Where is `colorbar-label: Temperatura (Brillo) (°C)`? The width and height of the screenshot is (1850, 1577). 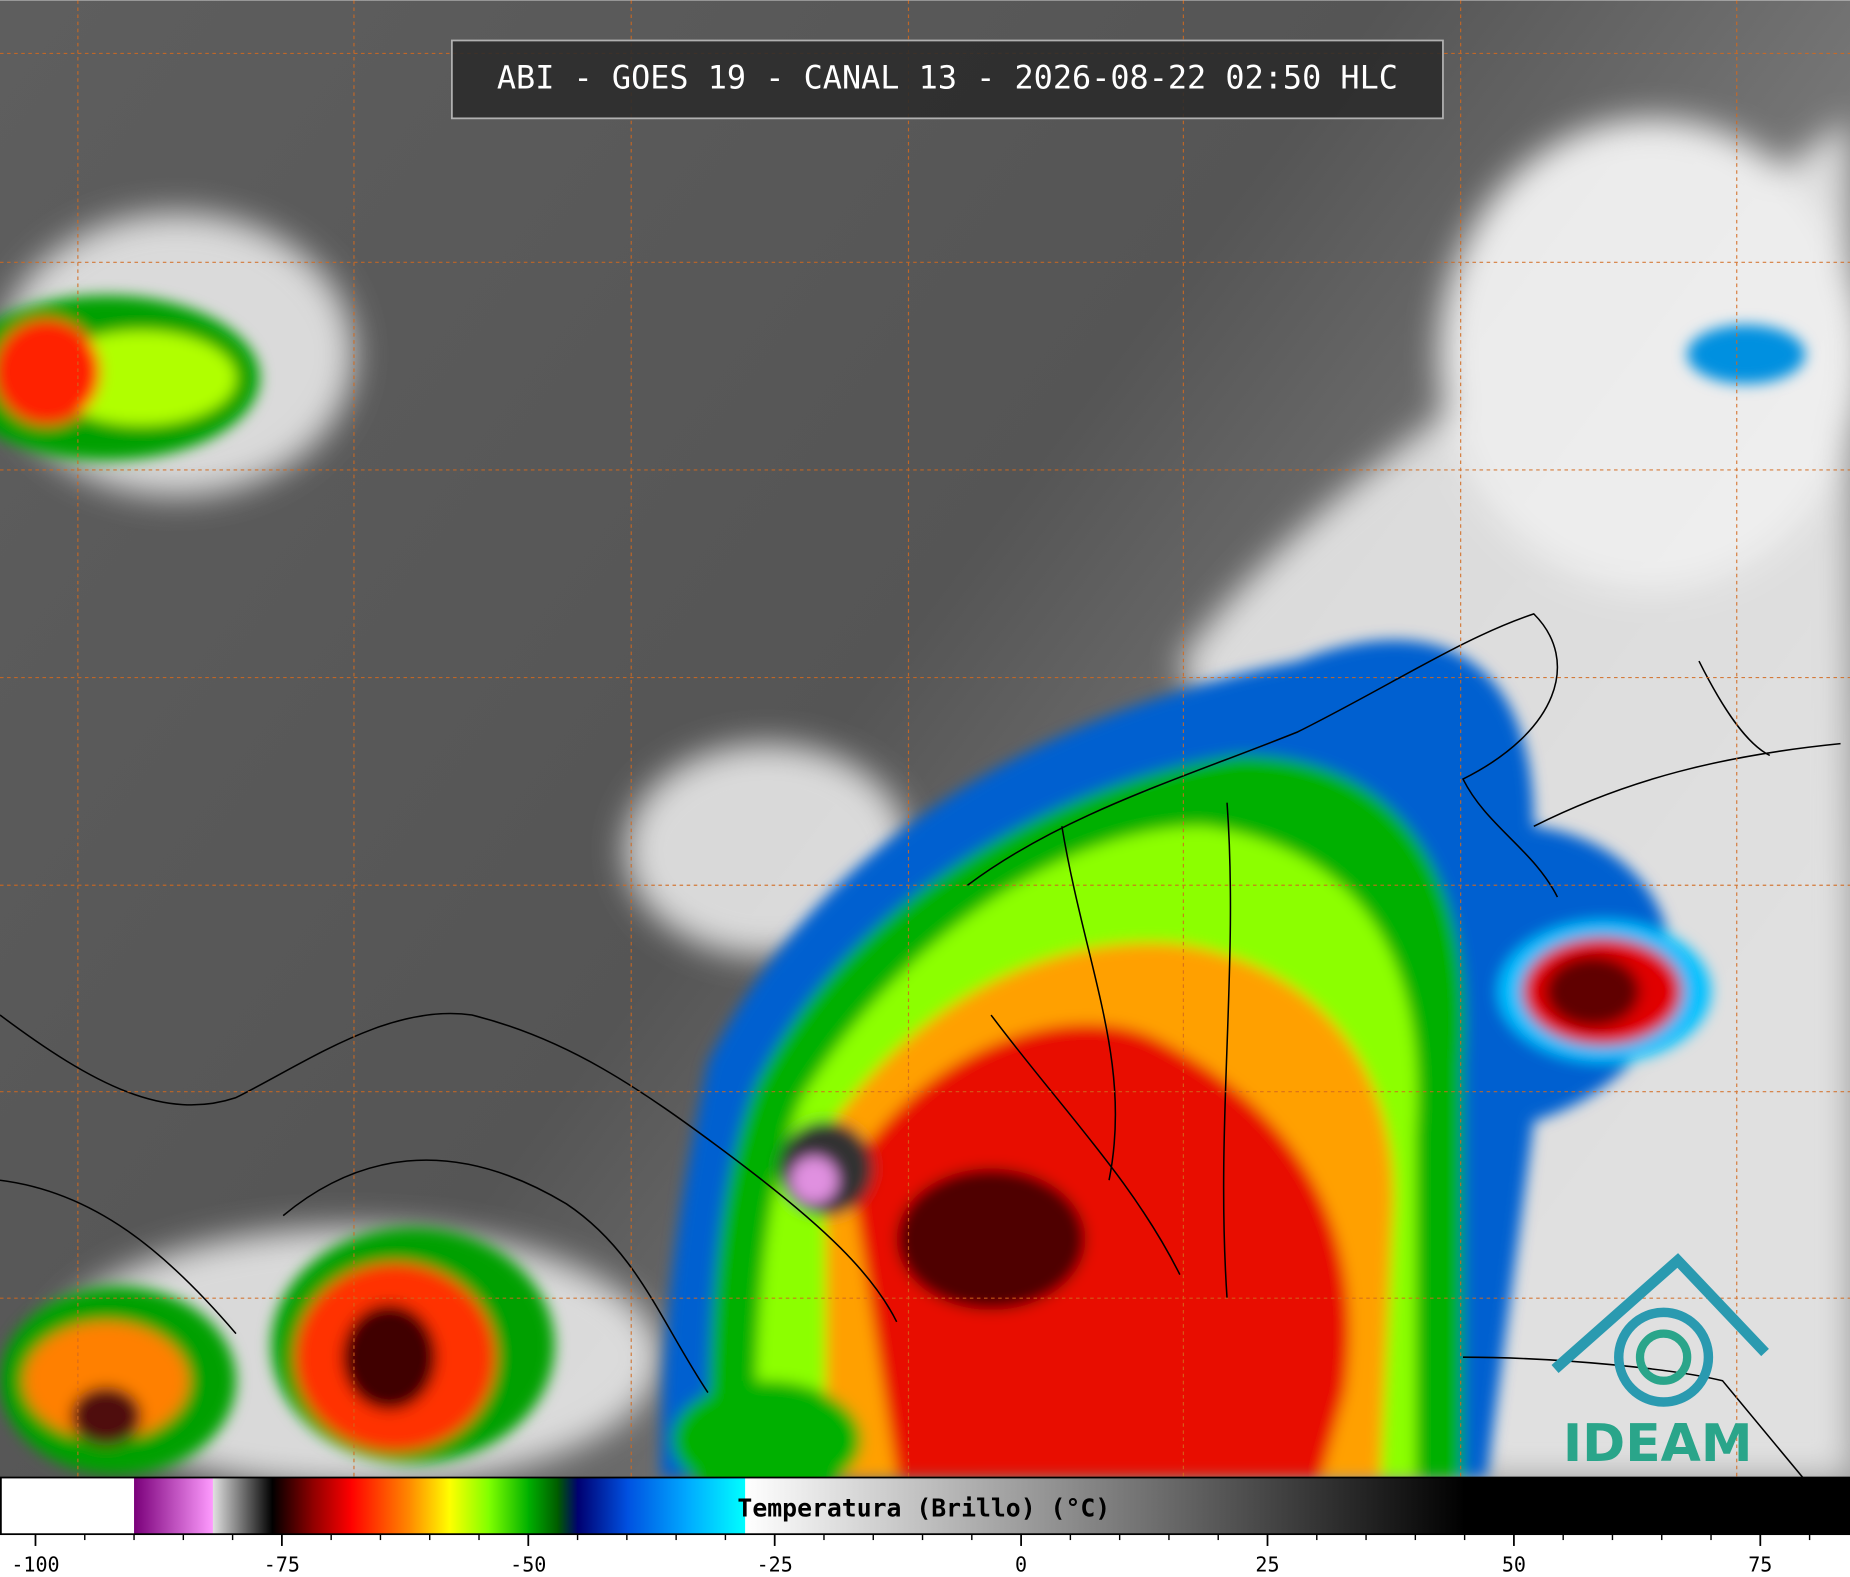
colorbar-label: Temperatura (Brillo) (°C) is located at coordinates (923, 1507).